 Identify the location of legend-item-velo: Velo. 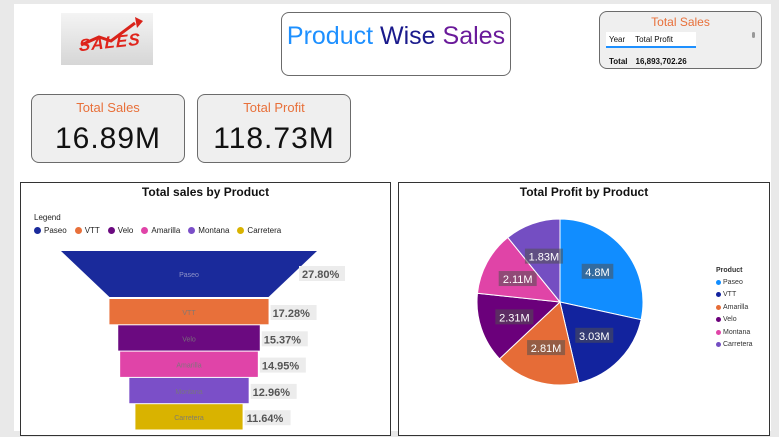
(120, 230).